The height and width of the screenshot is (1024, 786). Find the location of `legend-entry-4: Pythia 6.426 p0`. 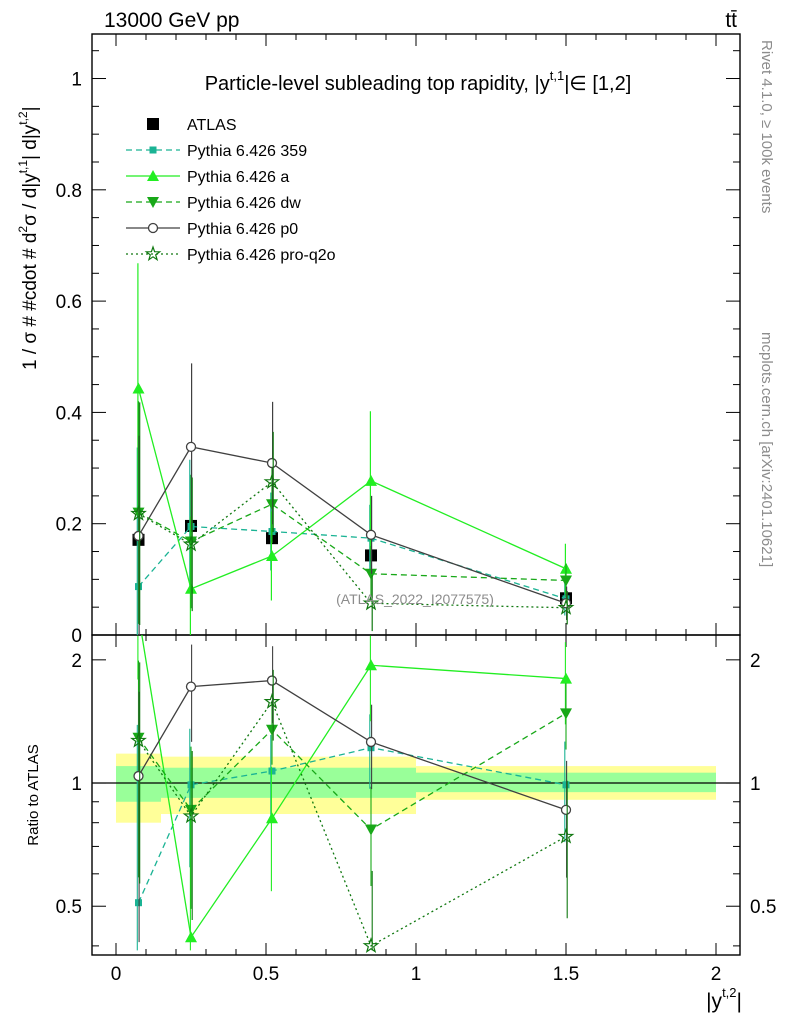

legend-entry-4: Pythia 6.426 p0 is located at coordinates (212, 229).